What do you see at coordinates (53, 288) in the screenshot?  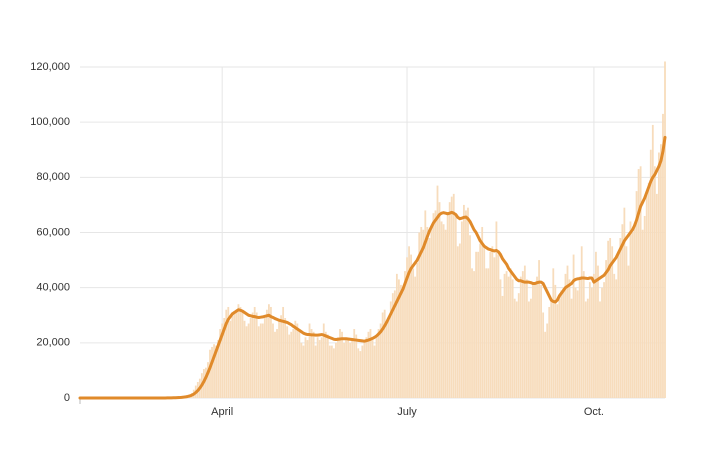 I see `y-tick-label: 40,000` at bounding box center [53, 288].